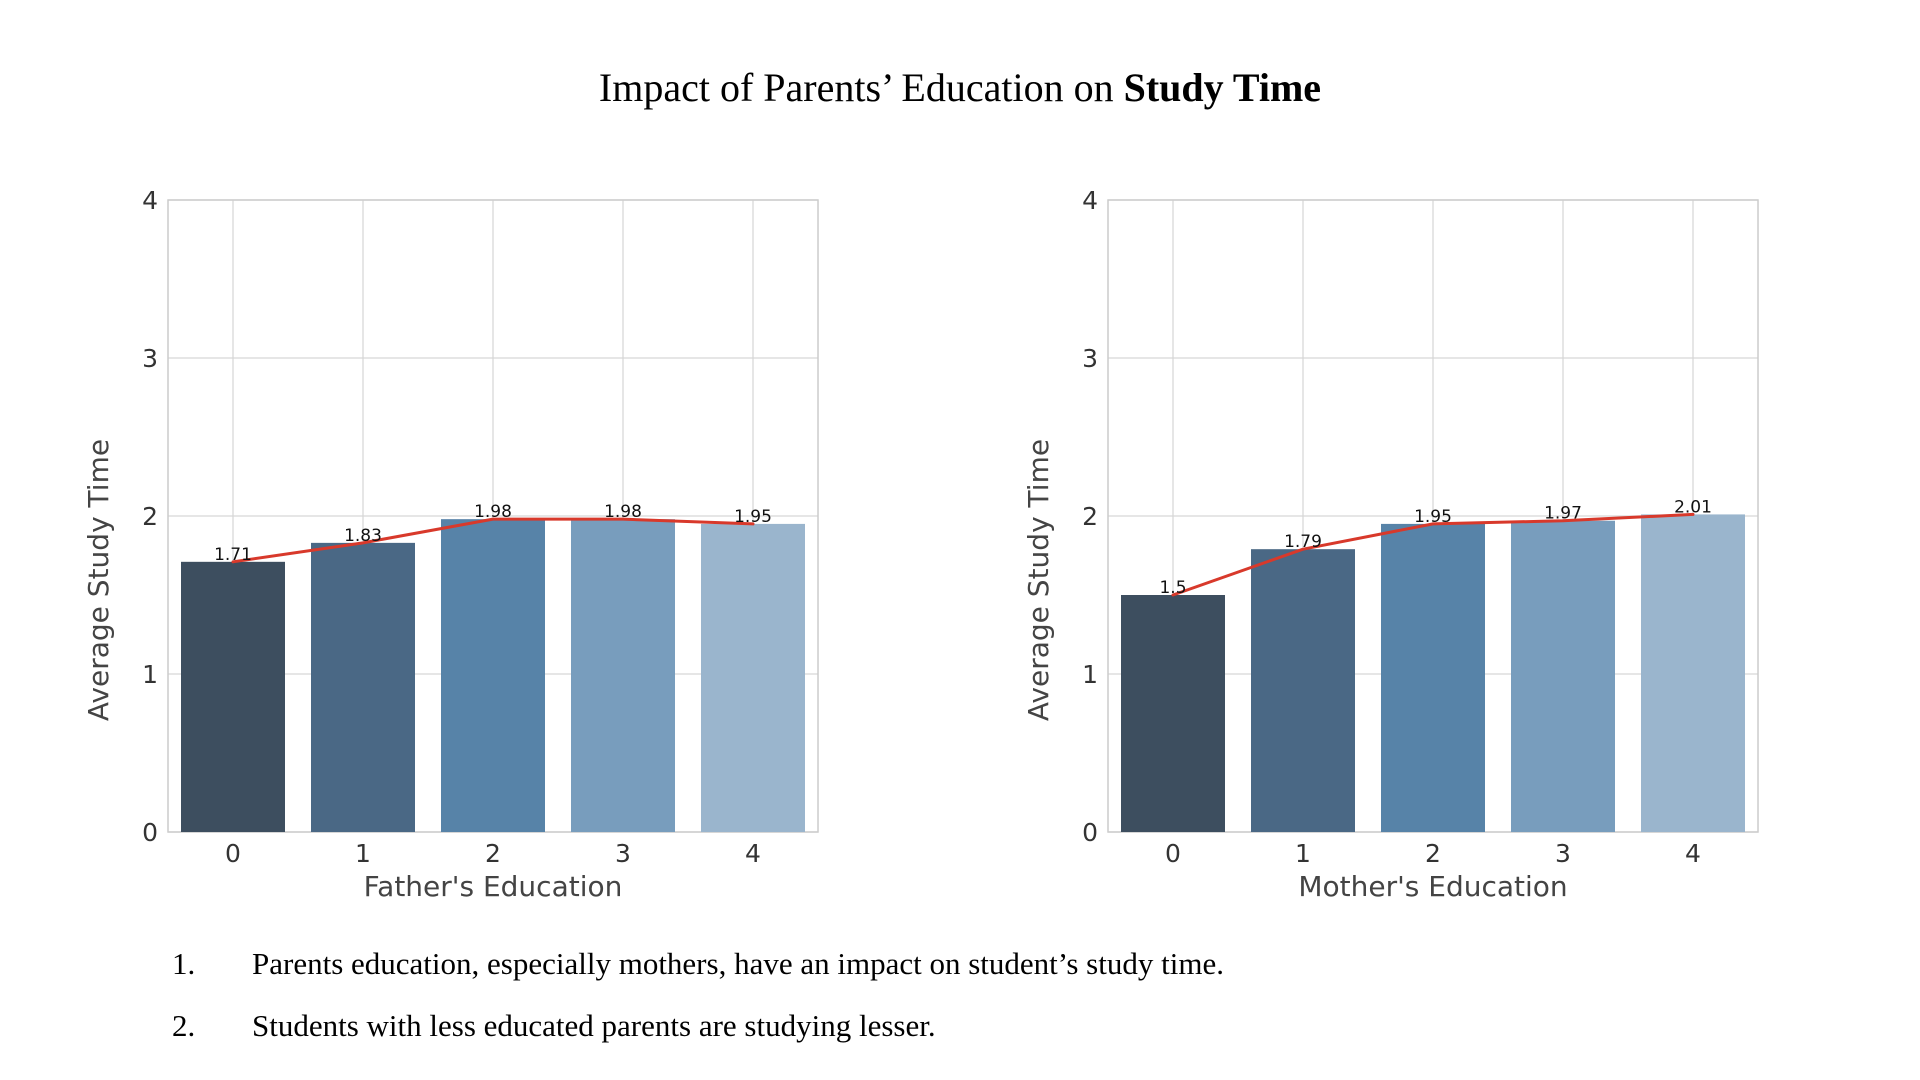 This screenshot has height=1080, width=1920. Describe the element at coordinates (1432, 886) in the screenshot. I see `x-axis-label: Mother's Education` at that location.